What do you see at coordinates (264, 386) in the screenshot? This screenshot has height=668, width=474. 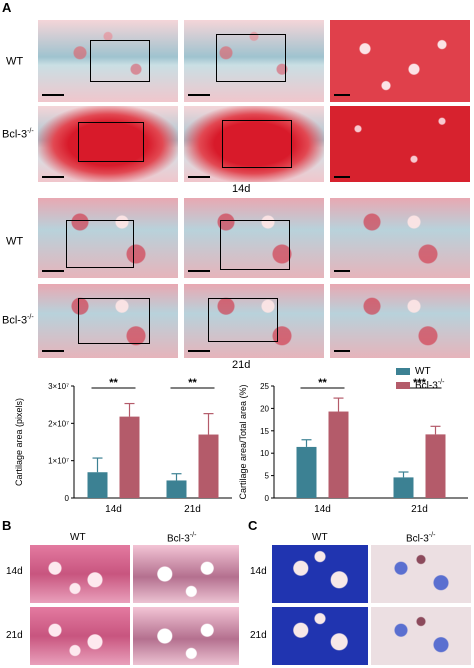 I see `y-tick-label: 25` at bounding box center [264, 386].